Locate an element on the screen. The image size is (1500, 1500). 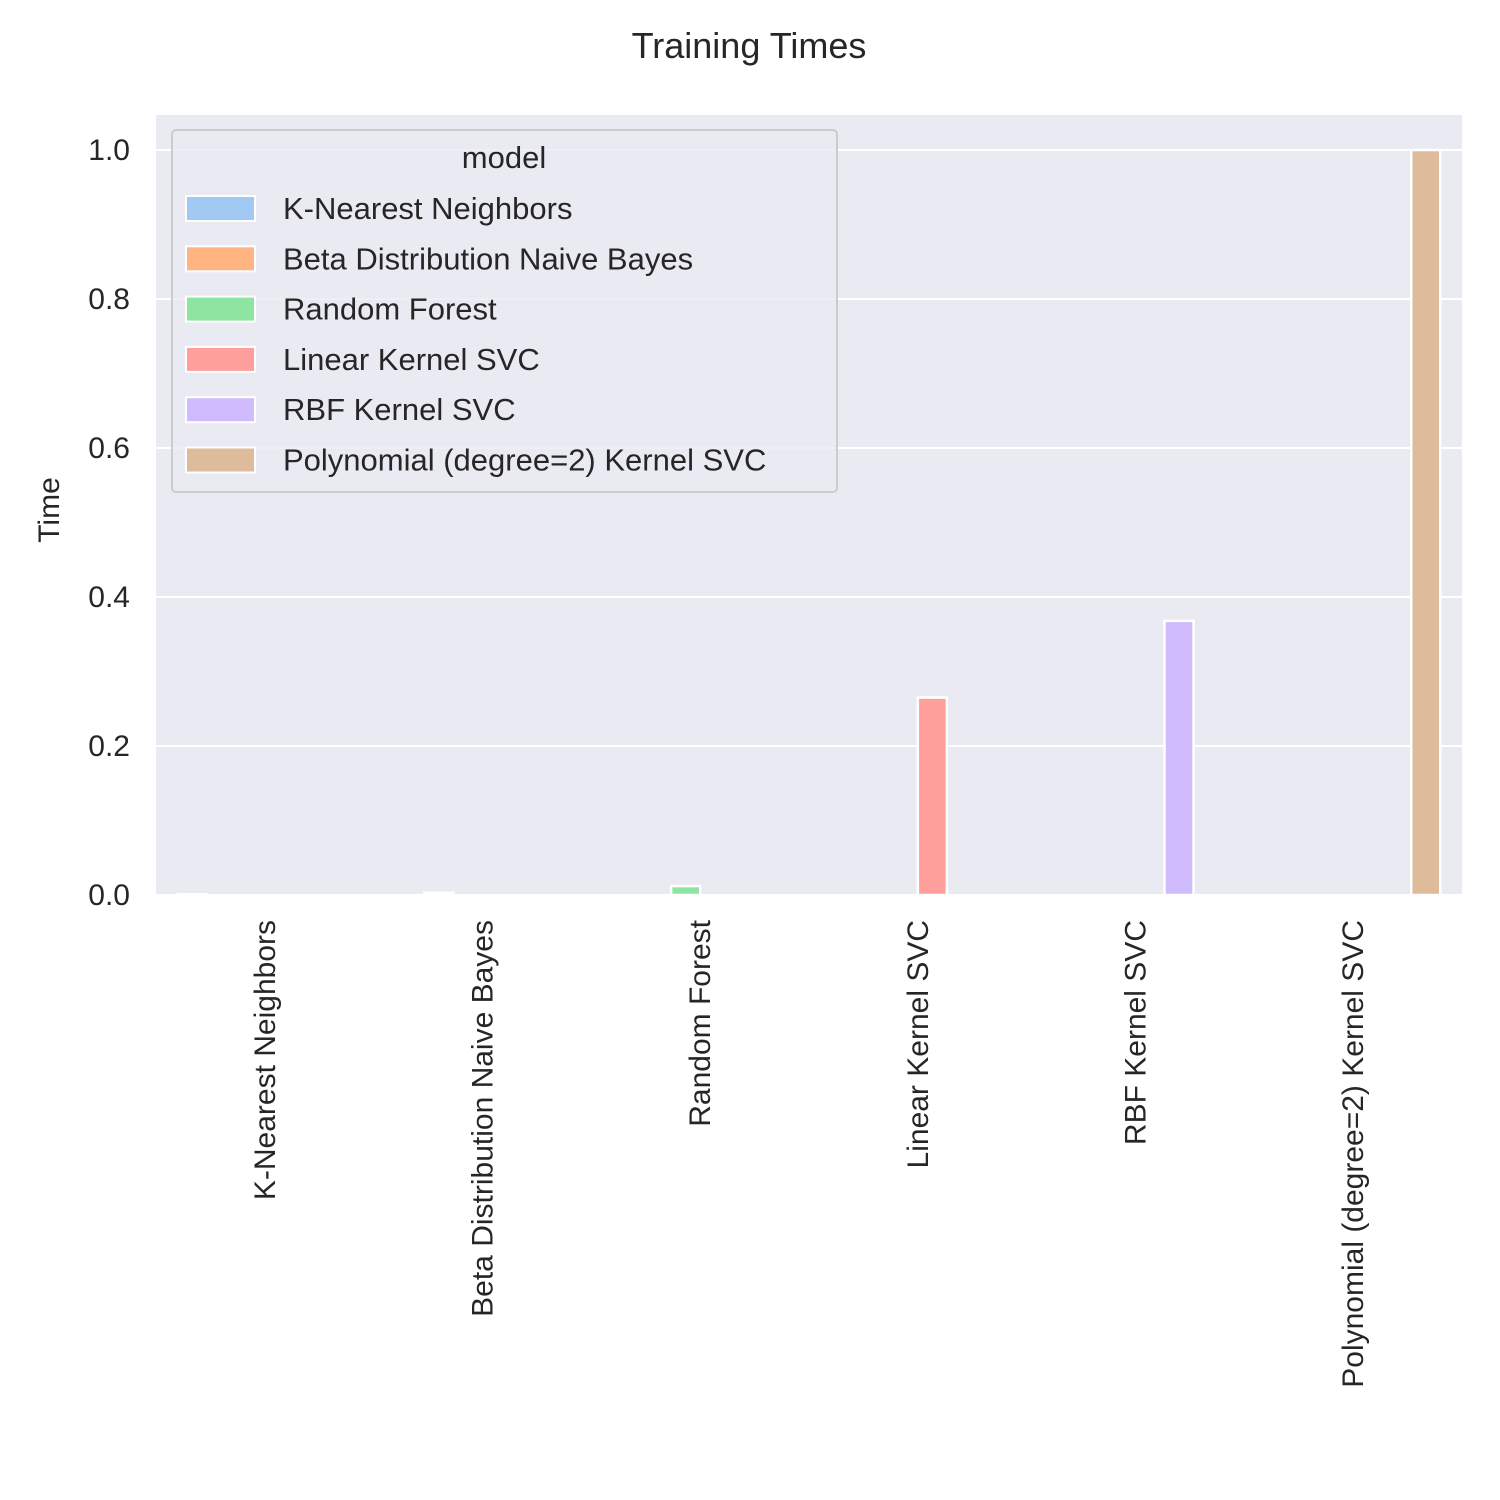
x-tick-label: Linear Kernel SVC is located at coordinates (918, 1044).